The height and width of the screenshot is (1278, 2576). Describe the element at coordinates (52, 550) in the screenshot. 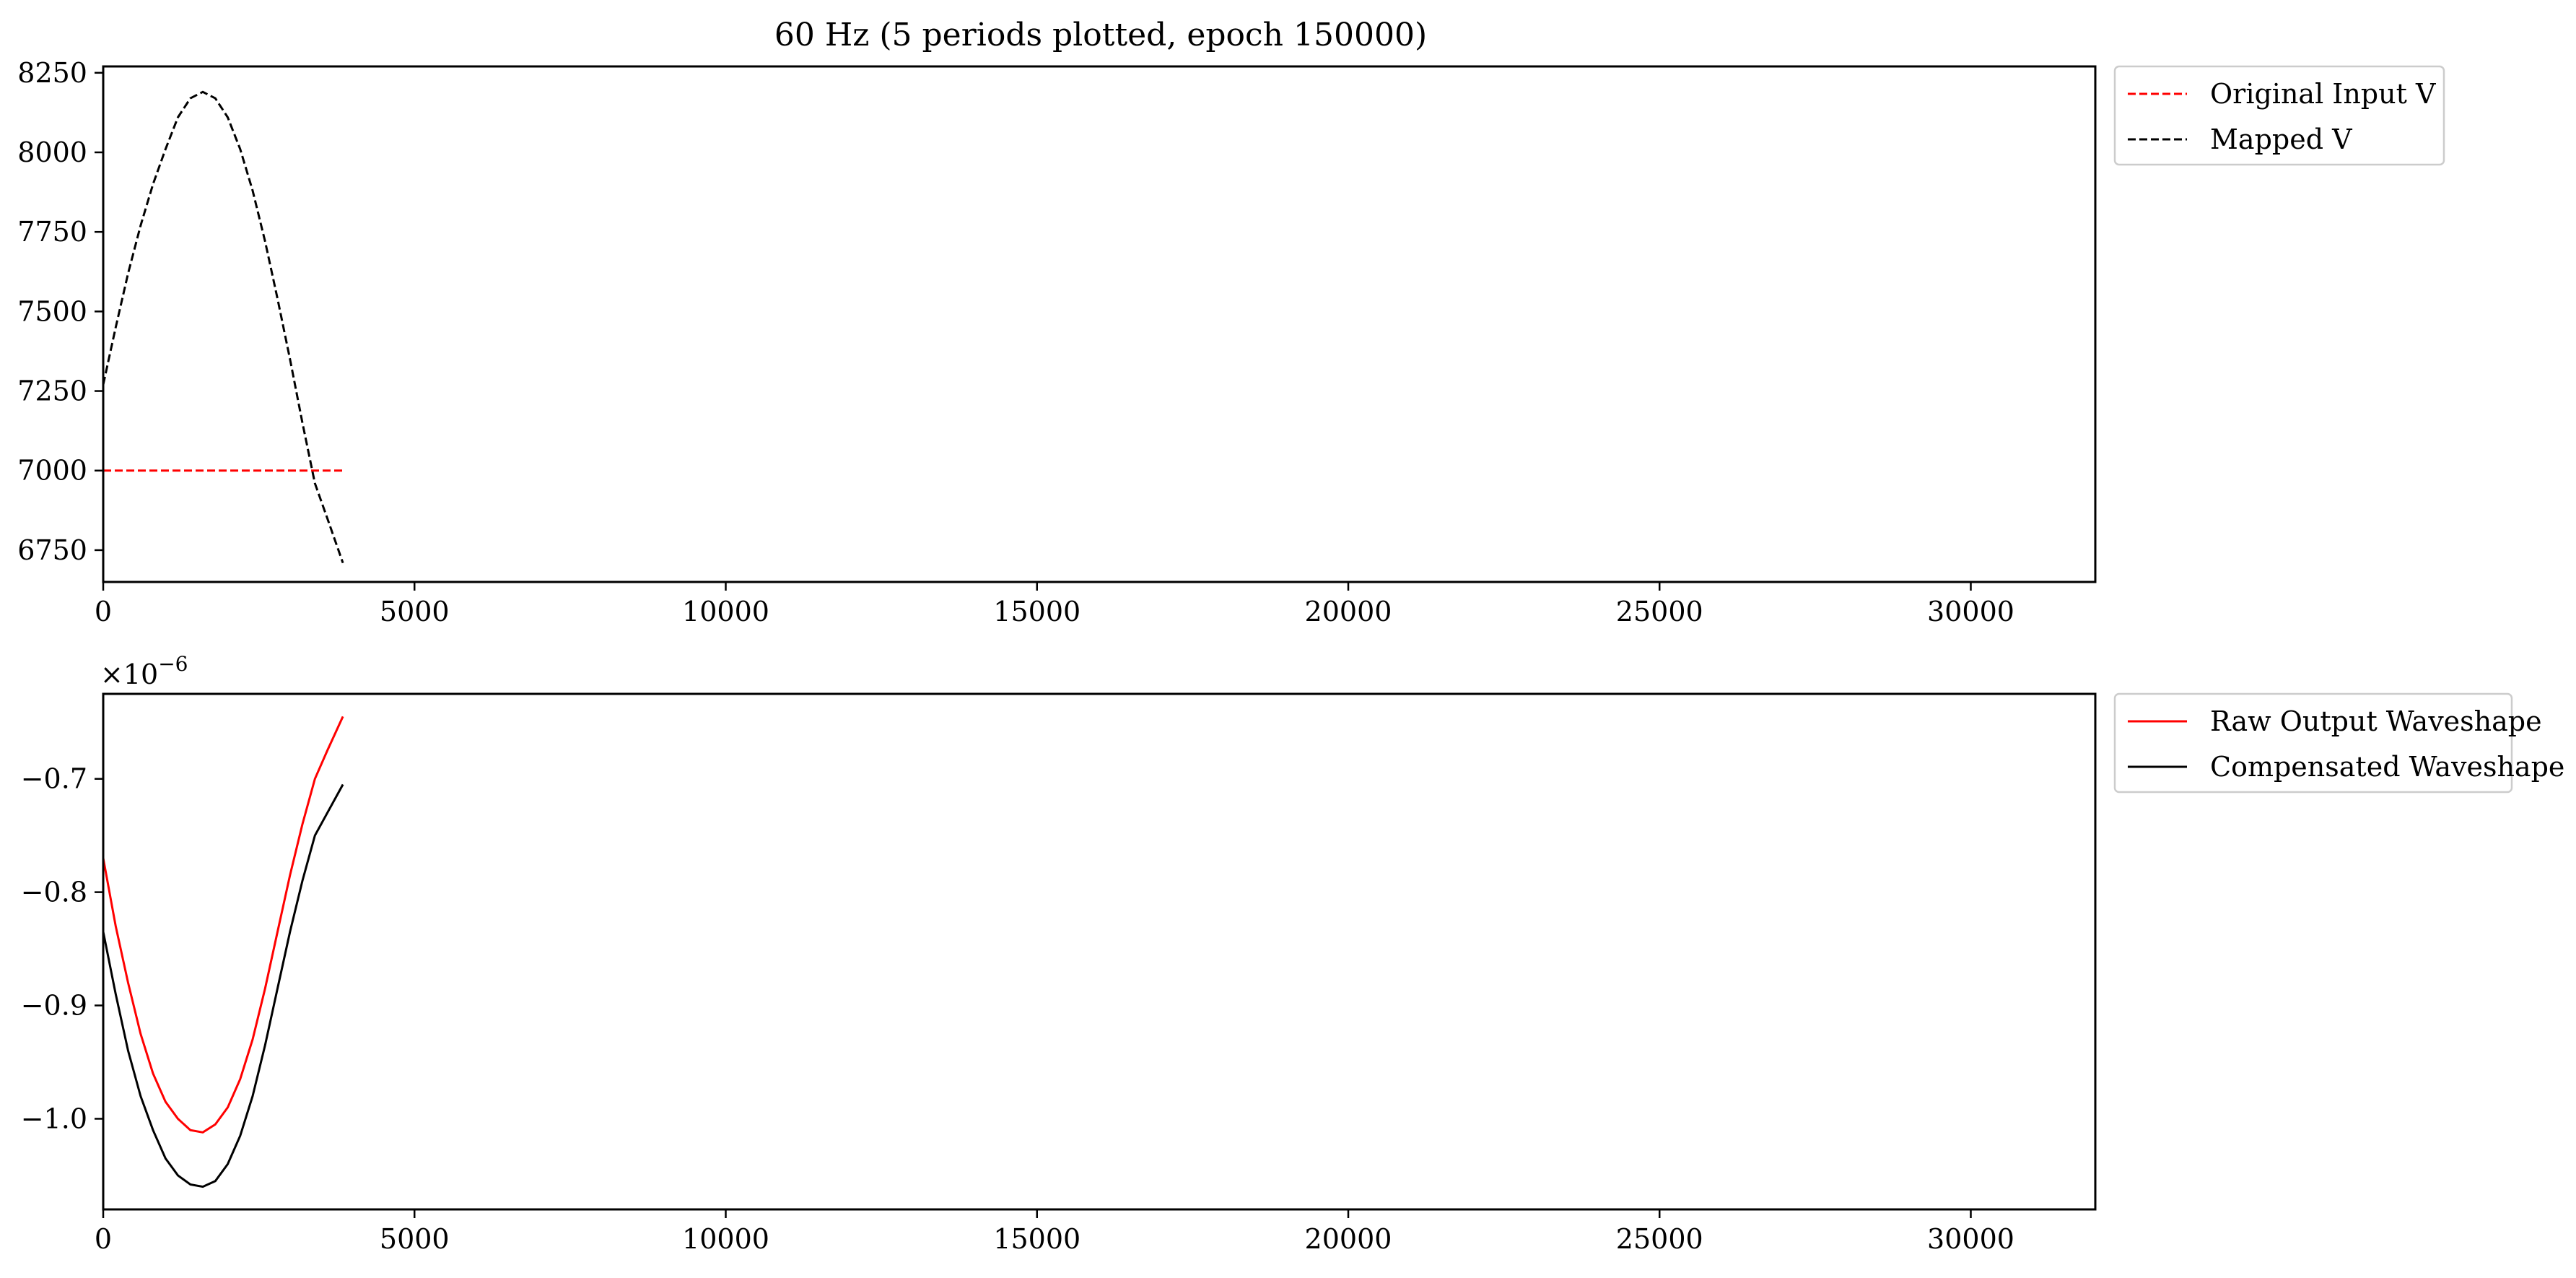

I see `y-tick-label: 6750` at that location.